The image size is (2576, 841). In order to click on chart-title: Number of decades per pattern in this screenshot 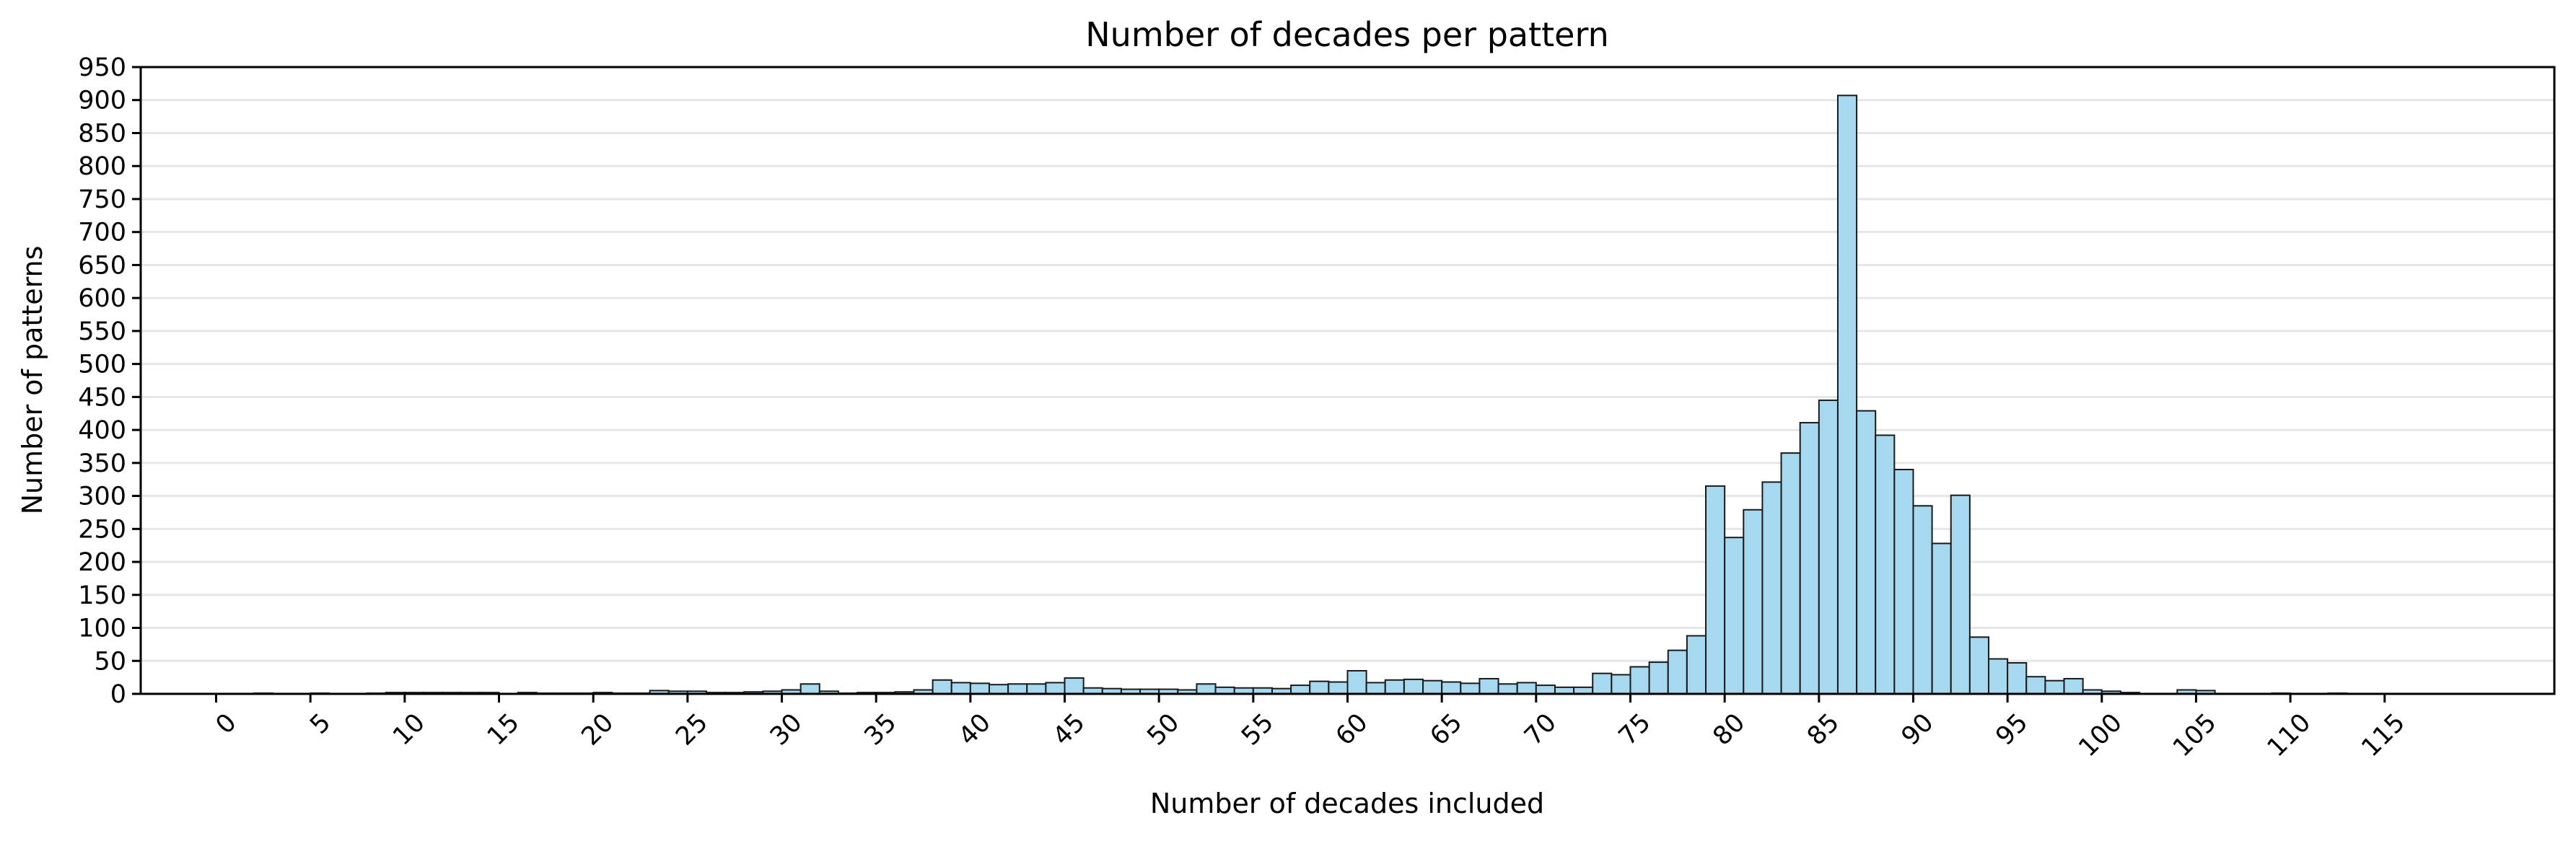, I will do `click(1347, 34)`.